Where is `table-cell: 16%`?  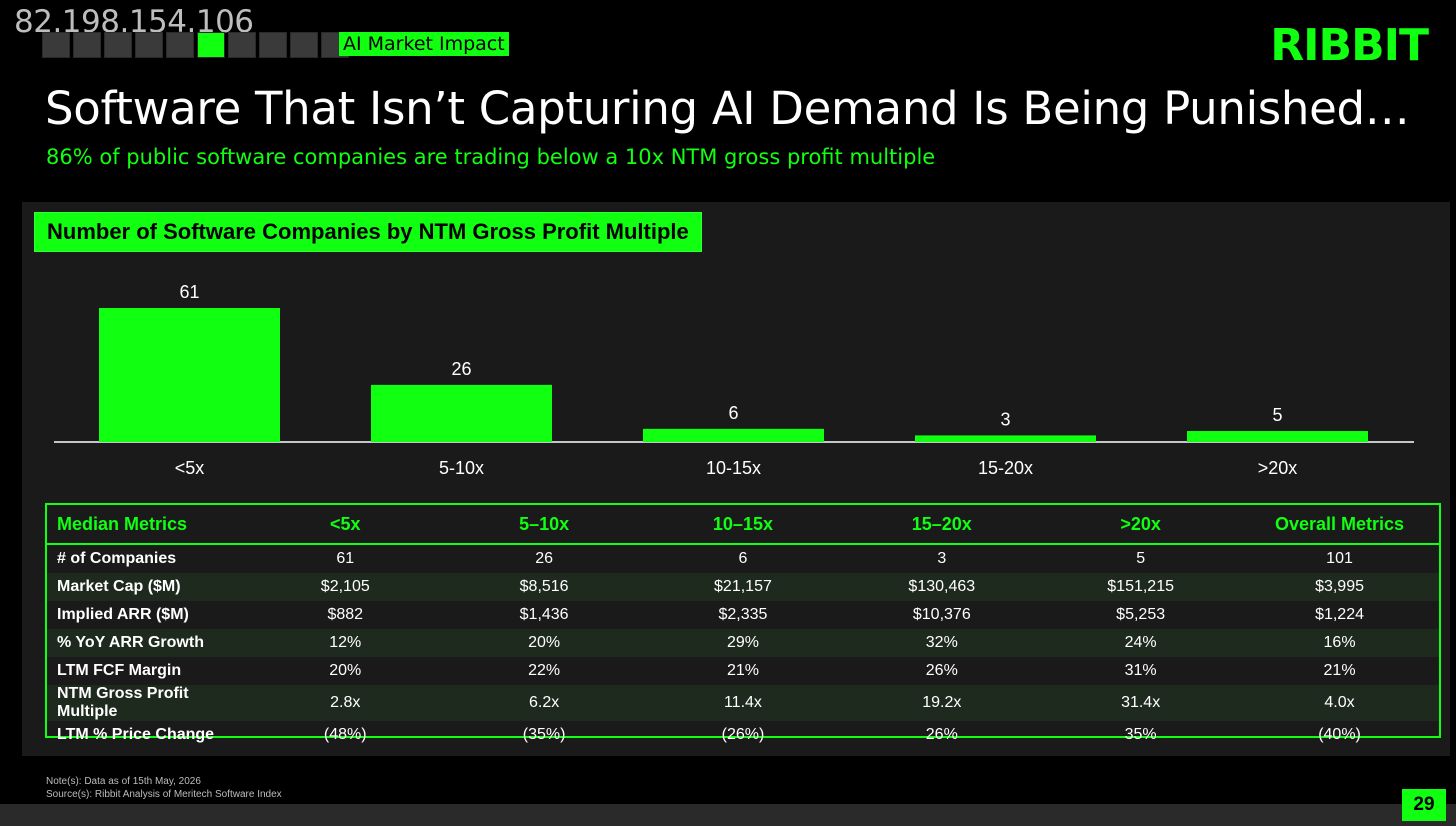
table-cell: 16% is located at coordinates (1339, 643).